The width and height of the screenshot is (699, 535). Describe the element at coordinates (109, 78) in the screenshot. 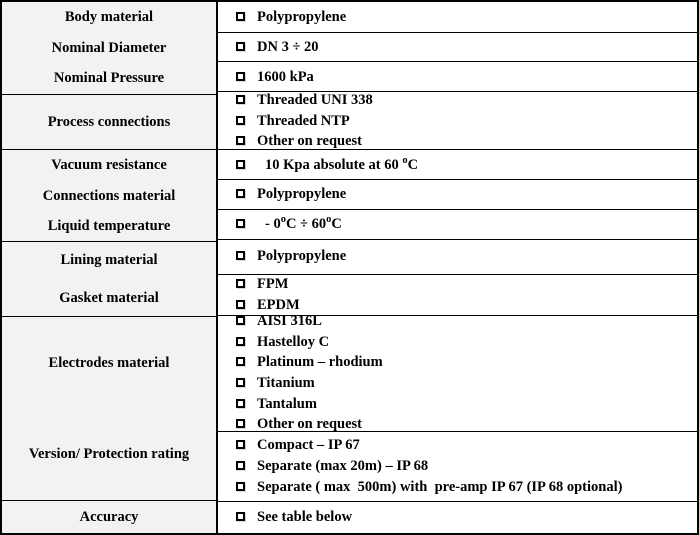

I see `spec-label: Nominal Pressure` at that location.